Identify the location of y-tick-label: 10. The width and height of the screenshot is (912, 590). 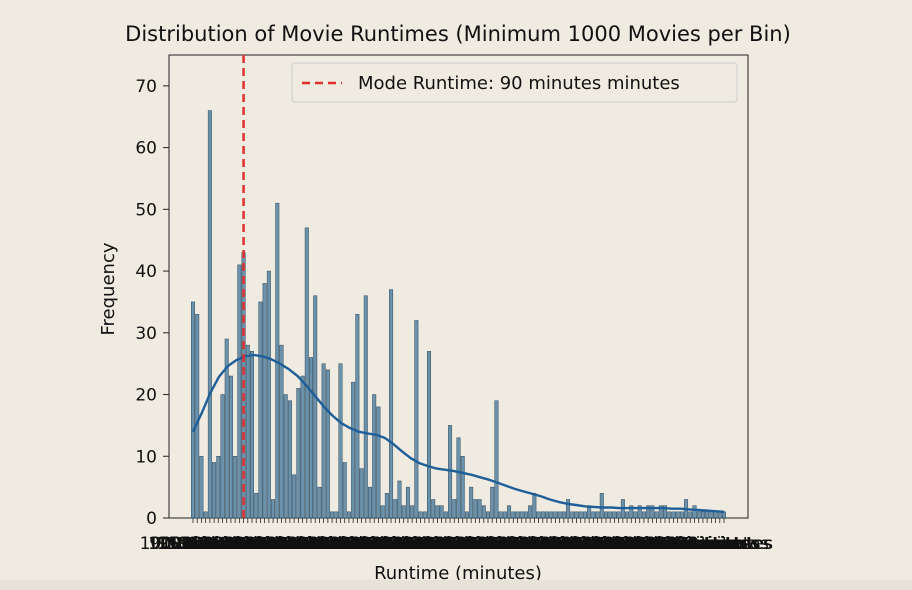
(146, 457).